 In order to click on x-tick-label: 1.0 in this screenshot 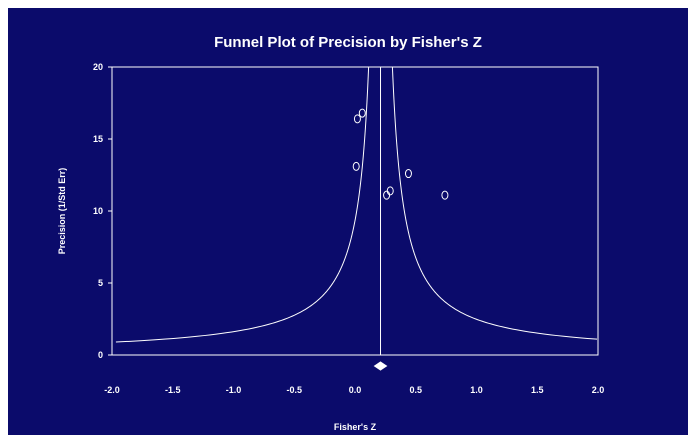, I will do `click(476, 390)`.